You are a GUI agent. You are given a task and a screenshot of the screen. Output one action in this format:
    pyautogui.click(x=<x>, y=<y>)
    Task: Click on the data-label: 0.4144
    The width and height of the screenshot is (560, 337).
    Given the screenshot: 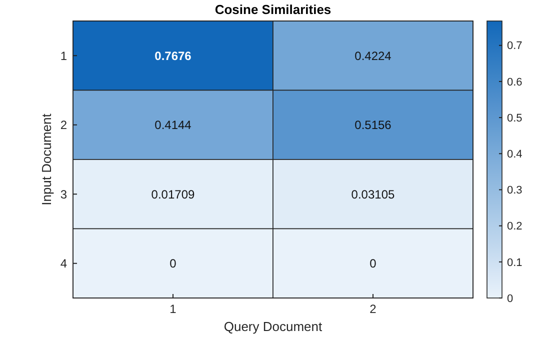 What is the action you would take?
    pyautogui.click(x=173, y=125)
    